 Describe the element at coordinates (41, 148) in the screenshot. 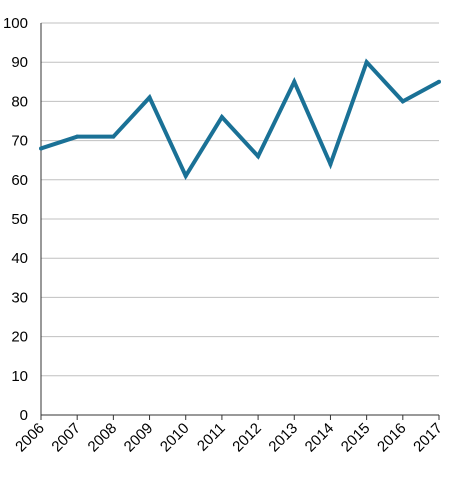

I see `data-point-2006` at that location.